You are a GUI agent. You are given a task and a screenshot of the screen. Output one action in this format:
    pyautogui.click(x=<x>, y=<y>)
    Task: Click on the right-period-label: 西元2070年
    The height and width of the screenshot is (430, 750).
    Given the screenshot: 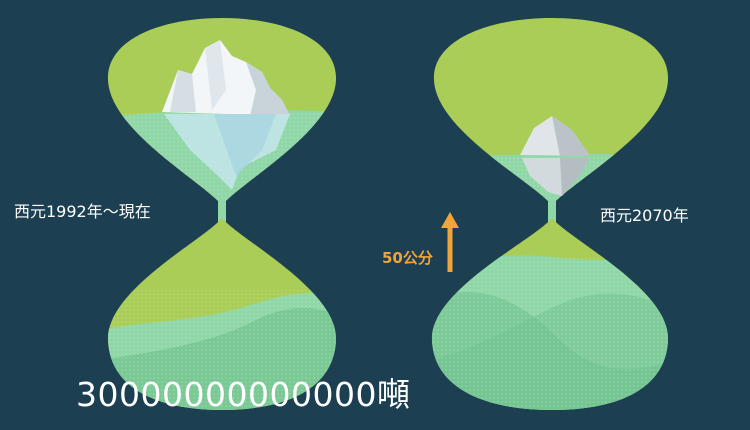 What is the action you would take?
    pyautogui.click(x=644, y=215)
    